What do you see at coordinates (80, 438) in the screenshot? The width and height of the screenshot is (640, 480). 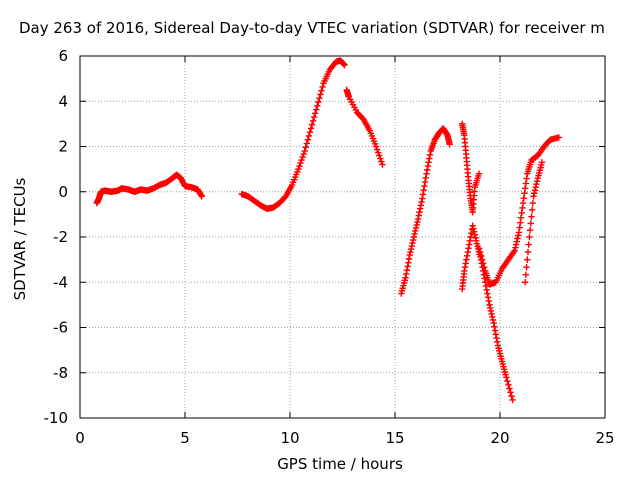 I see `x-tick-label: 0` at bounding box center [80, 438].